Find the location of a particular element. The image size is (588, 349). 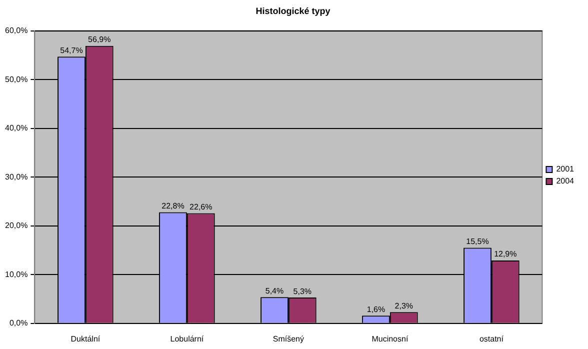

x-tick-label: Duktální is located at coordinates (85, 339).